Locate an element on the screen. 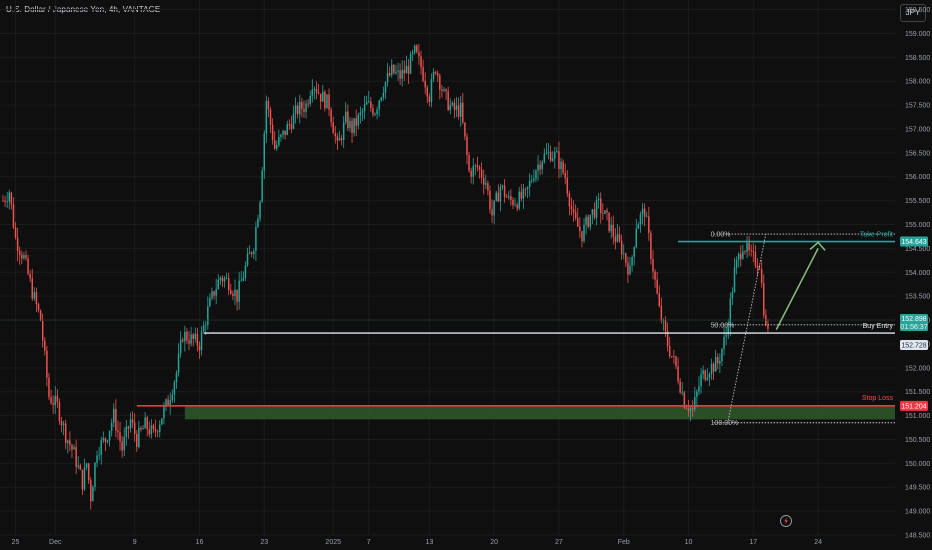 This screenshot has height=550, width=932. lightning-icon is located at coordinates (786, 521).